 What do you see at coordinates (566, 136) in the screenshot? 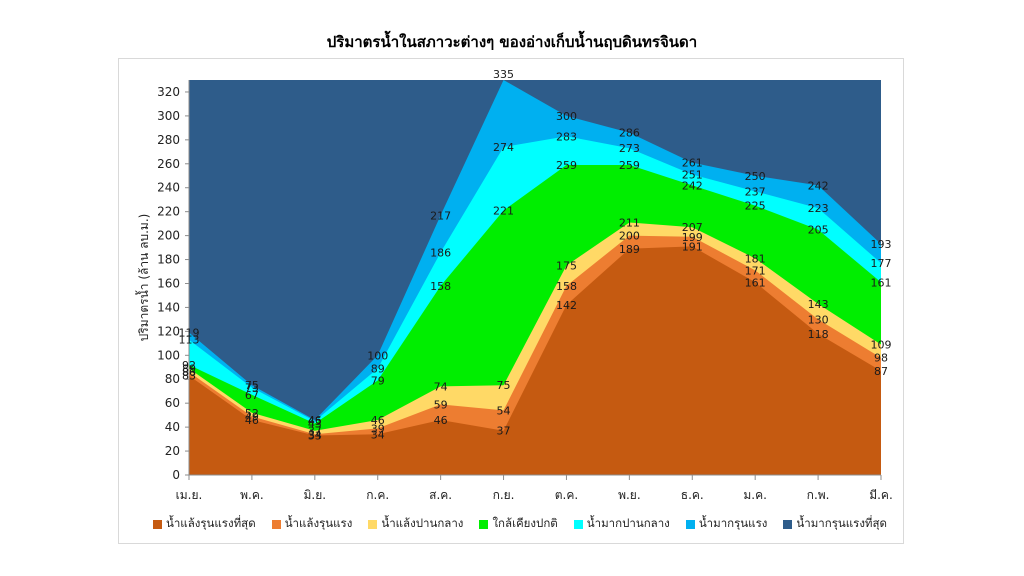
I see `data-label-s4-6: 283` at bounding box center [566, 136].